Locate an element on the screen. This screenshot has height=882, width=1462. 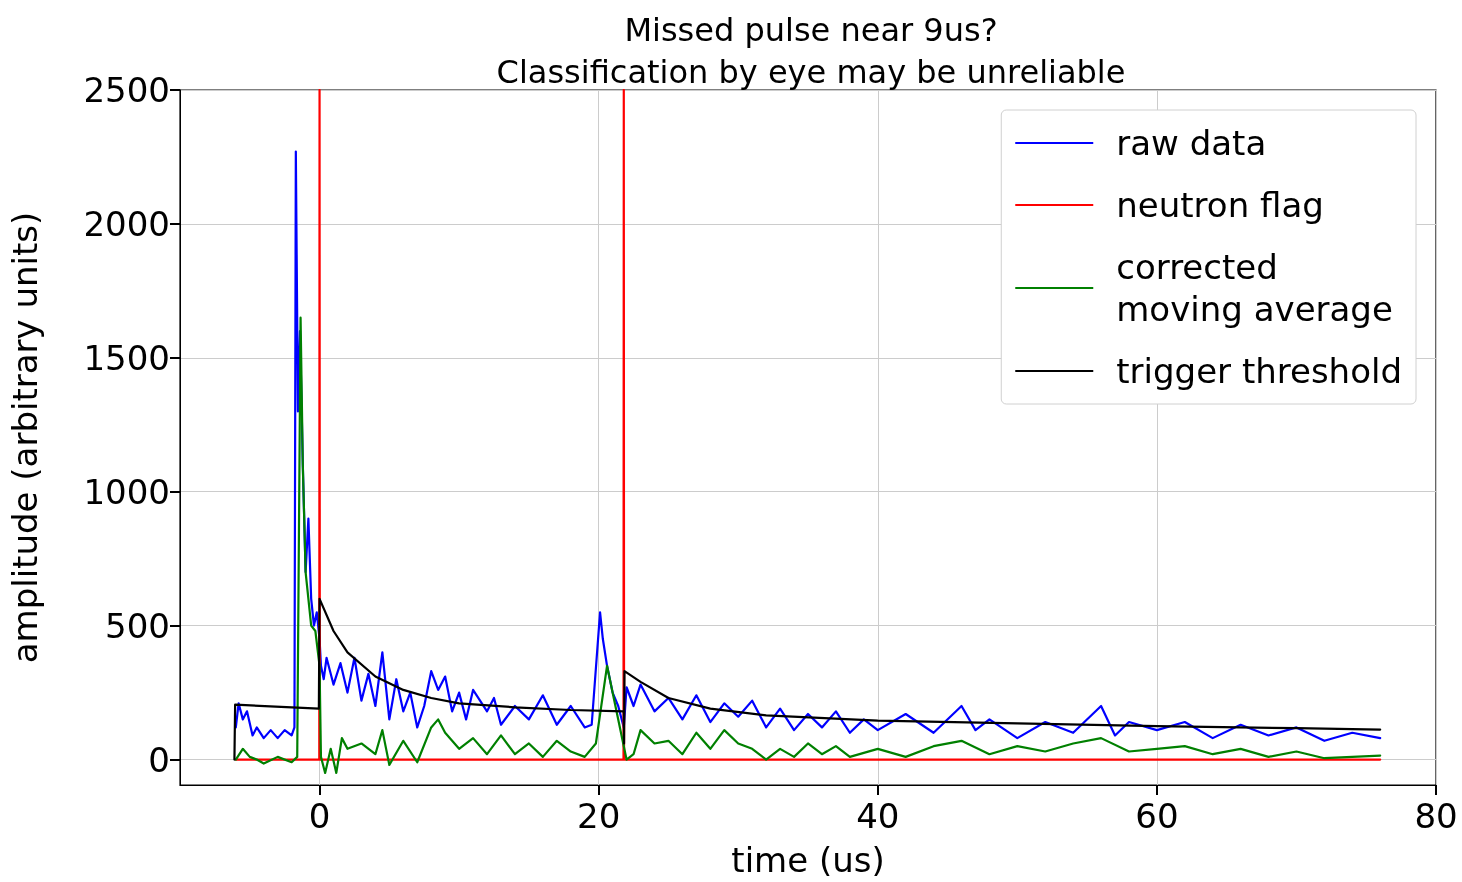
chart-title: Missed pulse near 9us? Classification by eye may be unreliable is located at coordinates (811, 51).